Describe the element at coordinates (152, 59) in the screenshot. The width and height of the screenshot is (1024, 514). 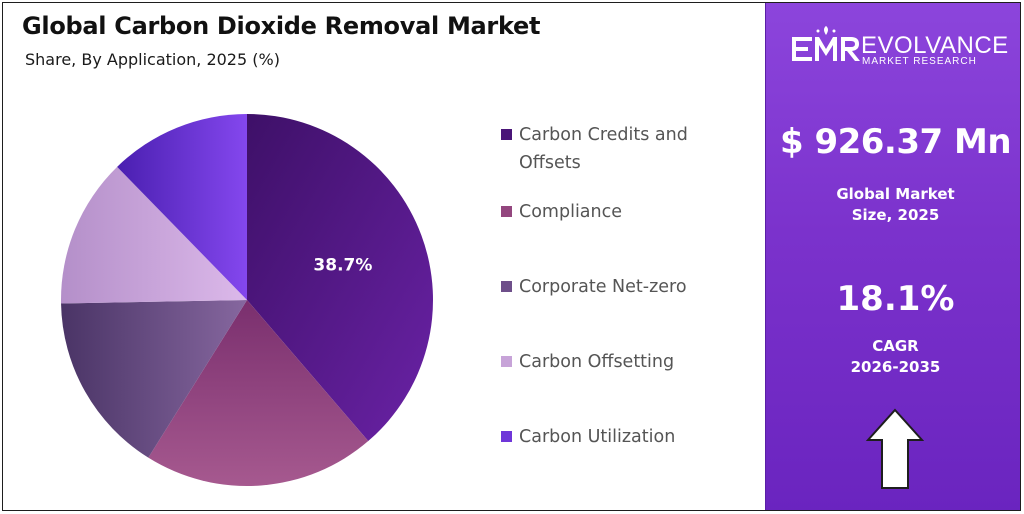
I see `chart-subtitle: Share, By Application, 2025 (%)` at that location.